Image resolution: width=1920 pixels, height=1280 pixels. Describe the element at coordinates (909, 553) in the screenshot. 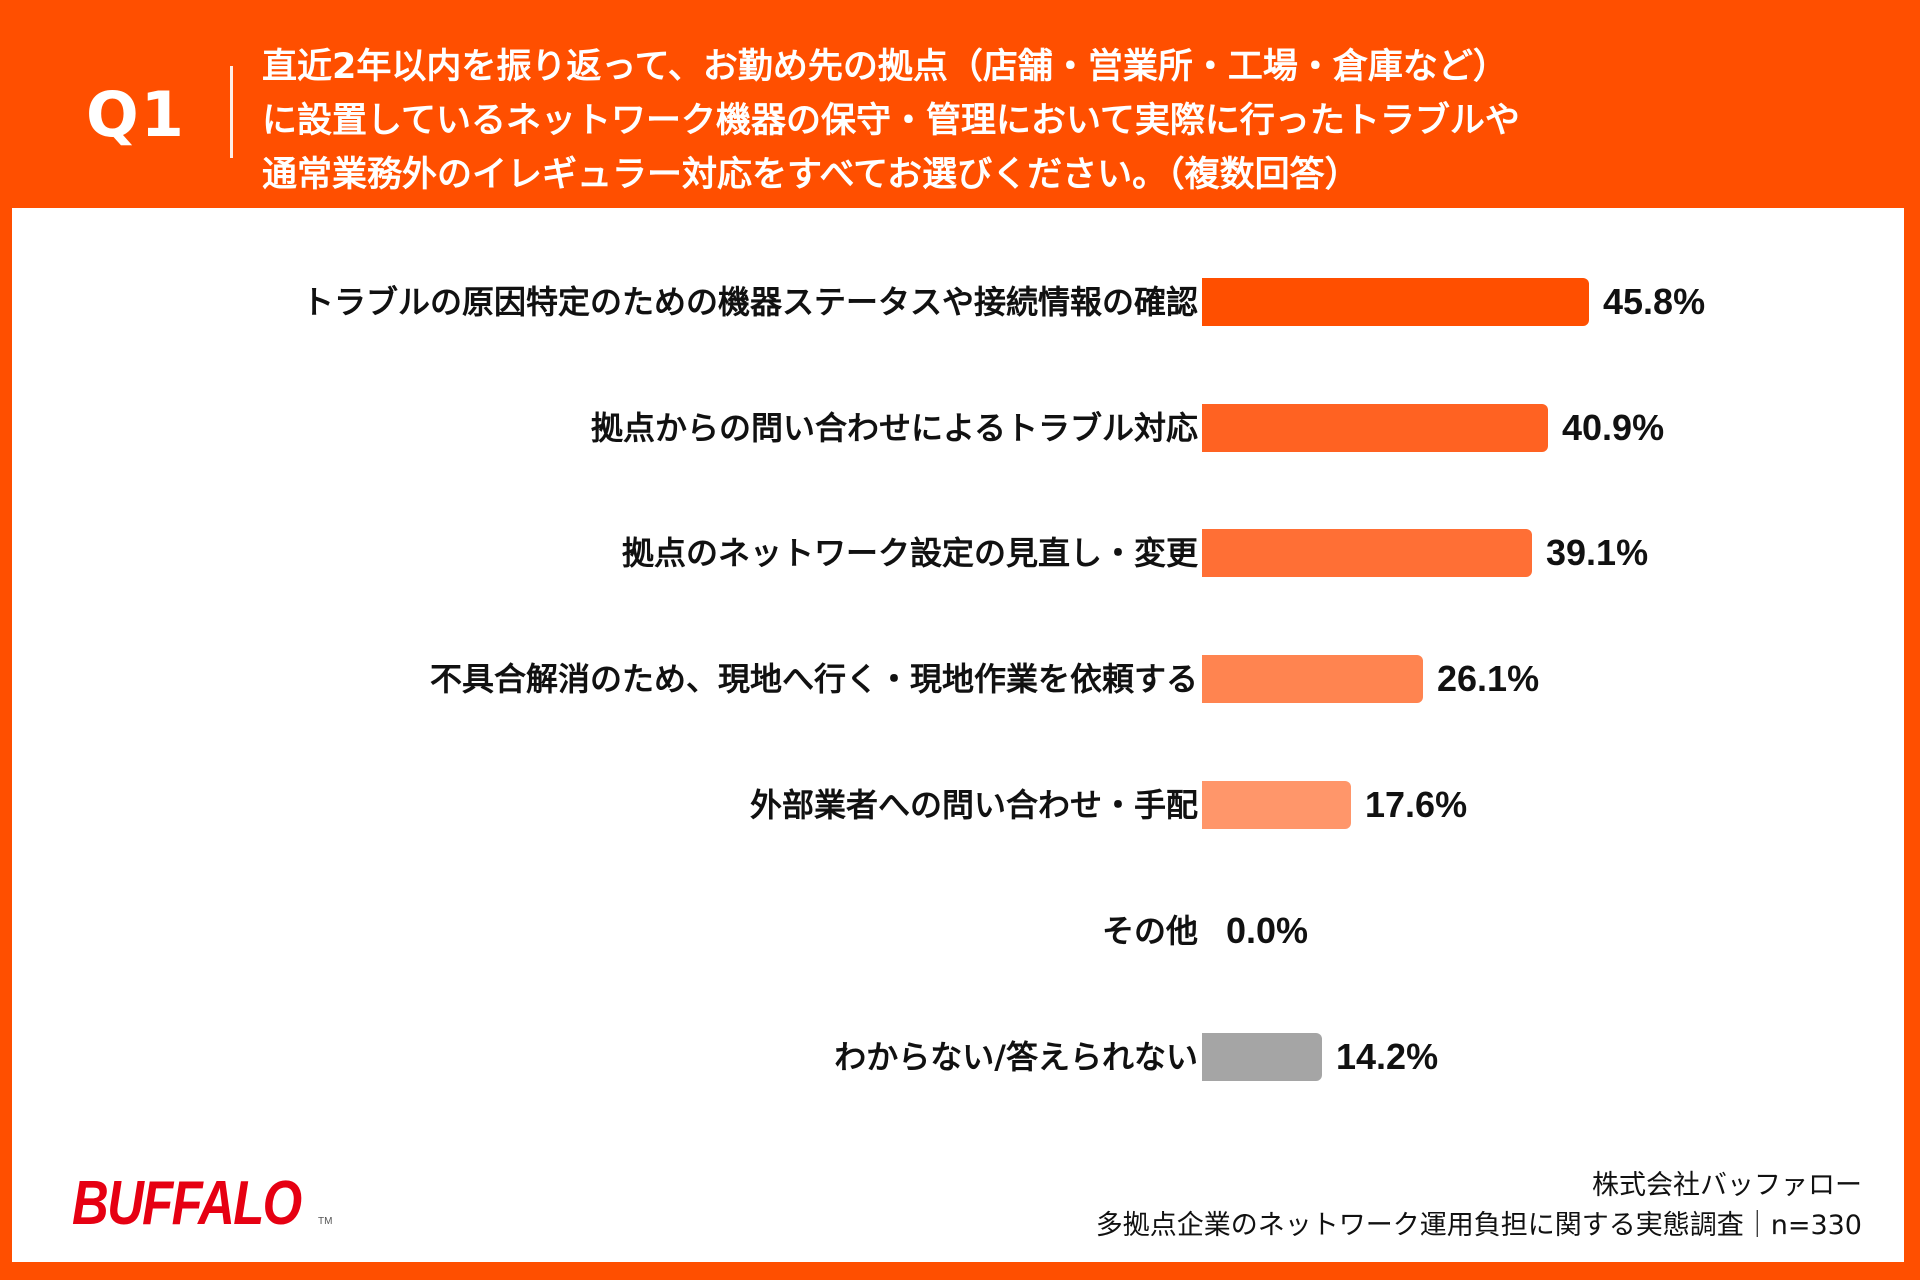

I see `row-label: 拠点のネットワーク設定の見直し・変更` at that location.